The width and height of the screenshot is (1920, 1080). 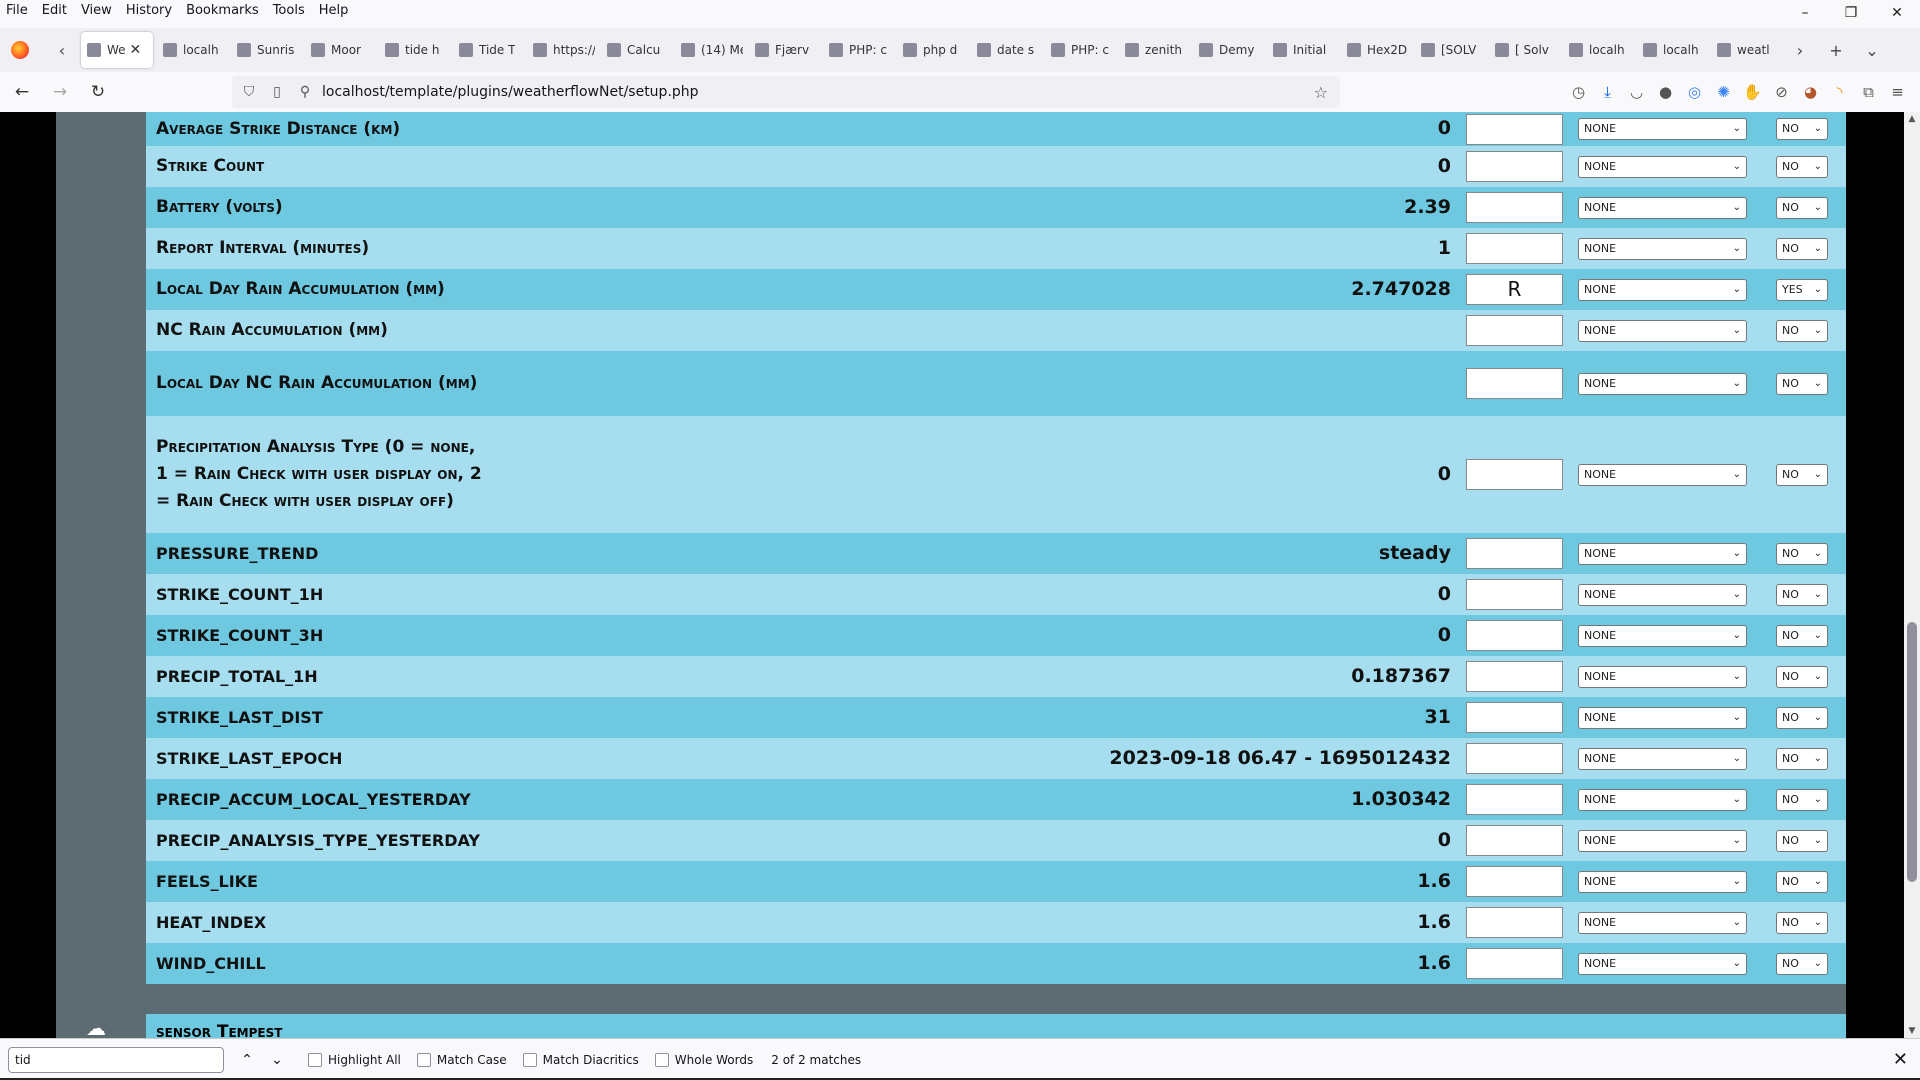 What do you see at coordinates (1694, 92) in the screenshot?
I see `extension-circle-icon: ◎` at bounding box center [1694, 92].